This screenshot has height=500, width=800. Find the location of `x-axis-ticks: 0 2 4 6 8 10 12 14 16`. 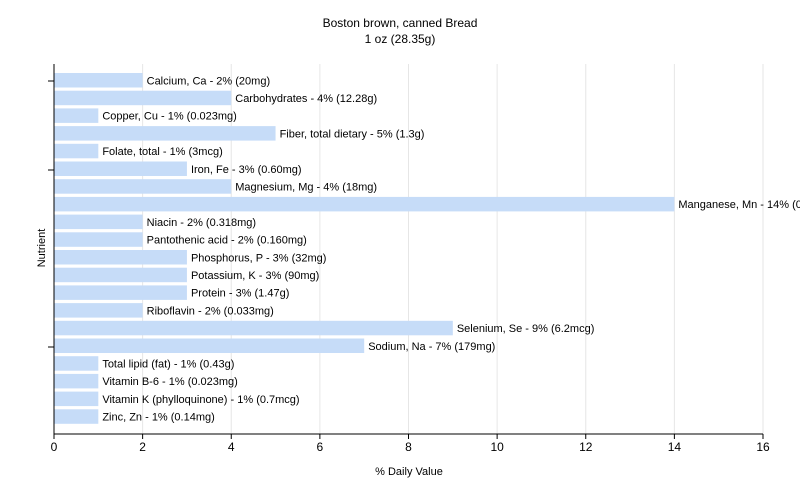

x-axis-ticks: 0 2 4 6 8 10 12 14 16 is located at coordinates (410, 444).